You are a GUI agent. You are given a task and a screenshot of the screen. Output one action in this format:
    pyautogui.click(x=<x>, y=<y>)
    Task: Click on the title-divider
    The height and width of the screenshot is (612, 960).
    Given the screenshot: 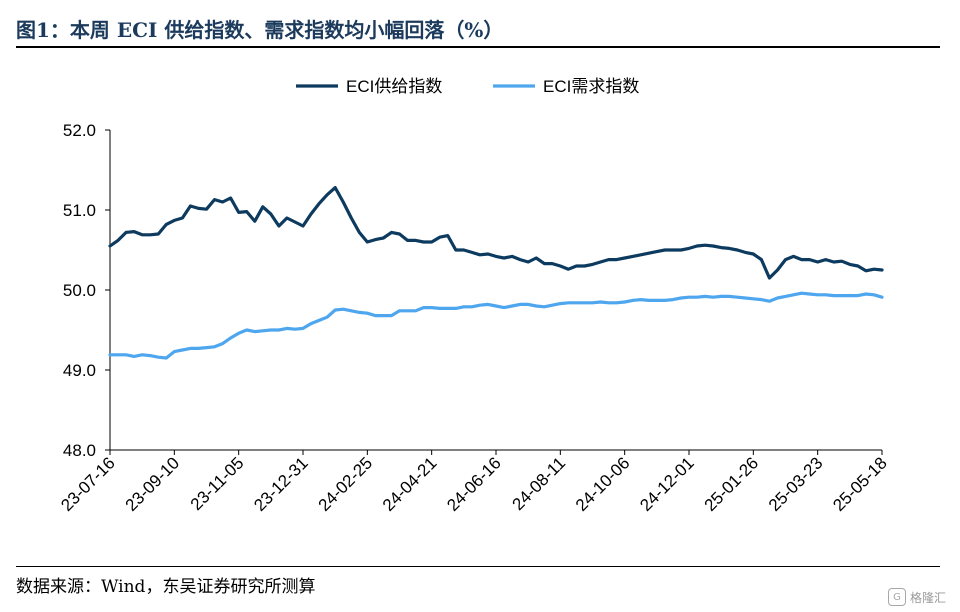 What is the action you would take?
    pyautogui.click(x=478, y=47)
    